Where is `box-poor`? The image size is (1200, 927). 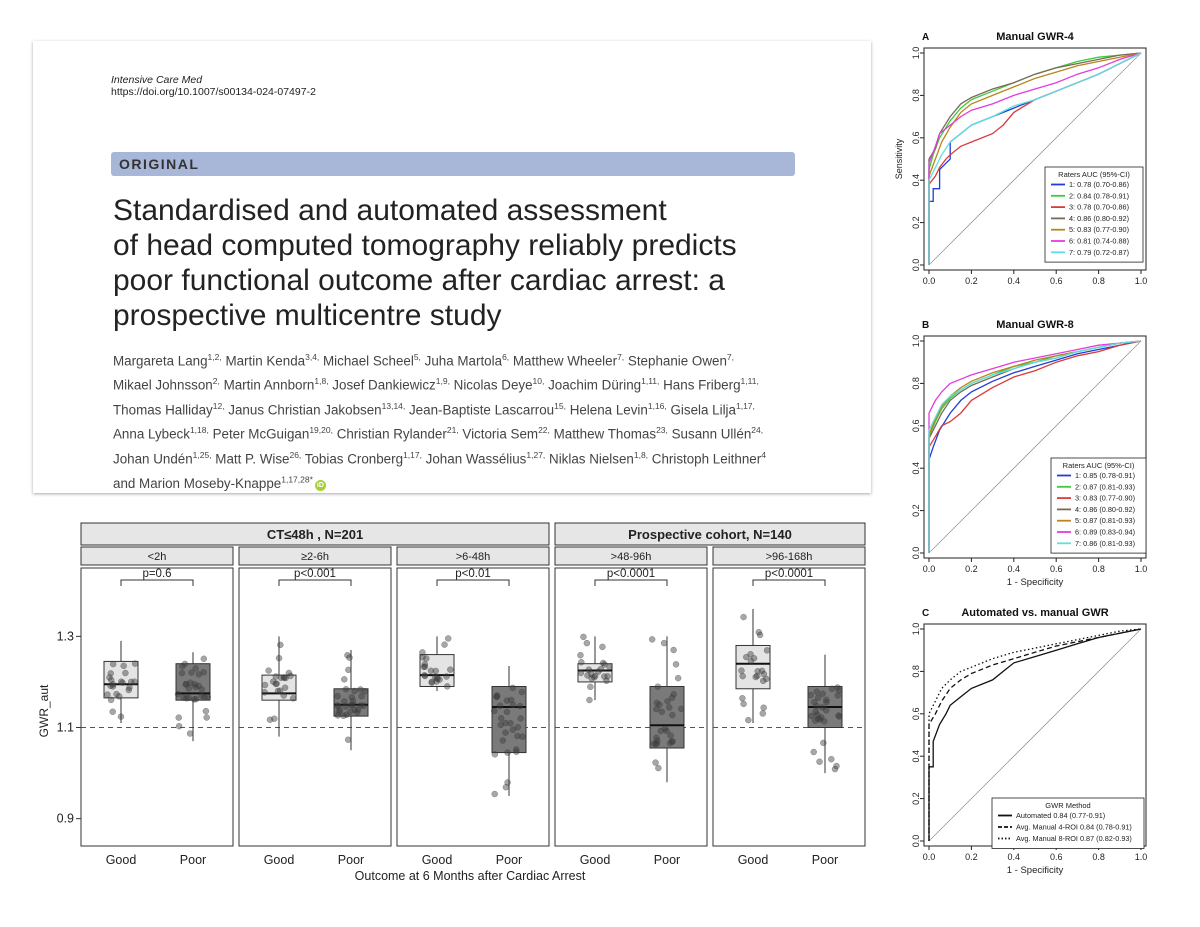 box-poor is located at coordinates (509, 719).